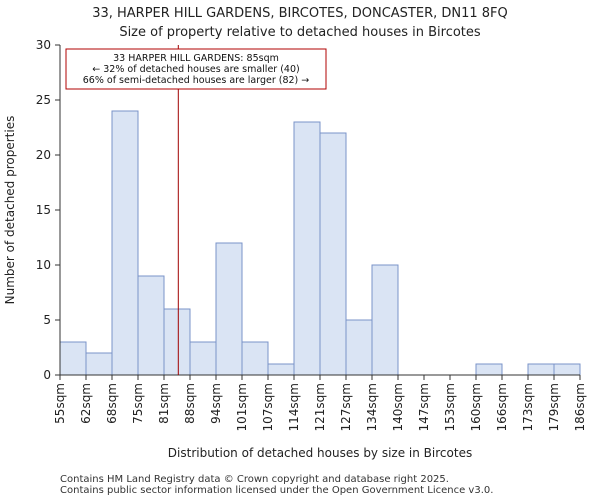 This screenshot has width=600, height=500. What do you see at coordinates (47, 320) in the screenshot?
I see `y-tick-label: 5` at bounding box center [47, 320].